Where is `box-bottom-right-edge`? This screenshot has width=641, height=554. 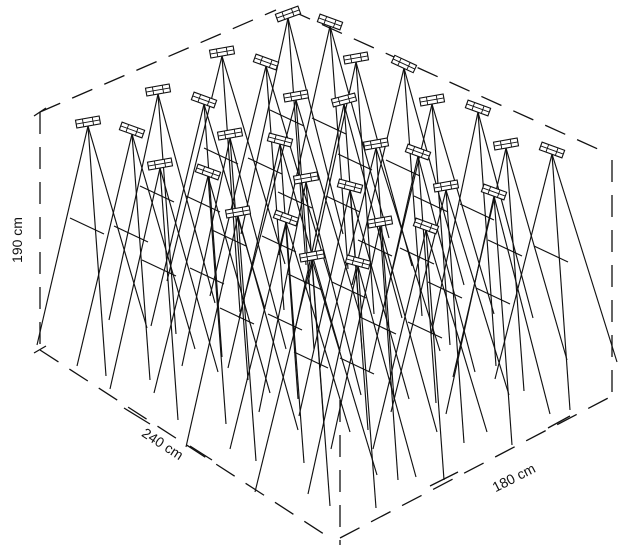
box-bottom-right-edge is located at coordinates (476, 467).